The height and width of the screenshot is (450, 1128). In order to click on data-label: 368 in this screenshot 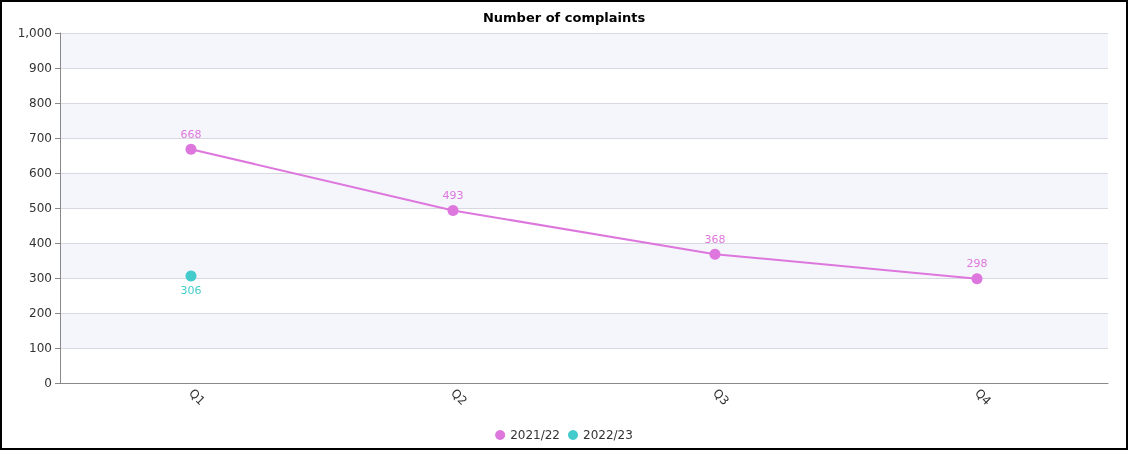, I will do `click(715, 239)`.